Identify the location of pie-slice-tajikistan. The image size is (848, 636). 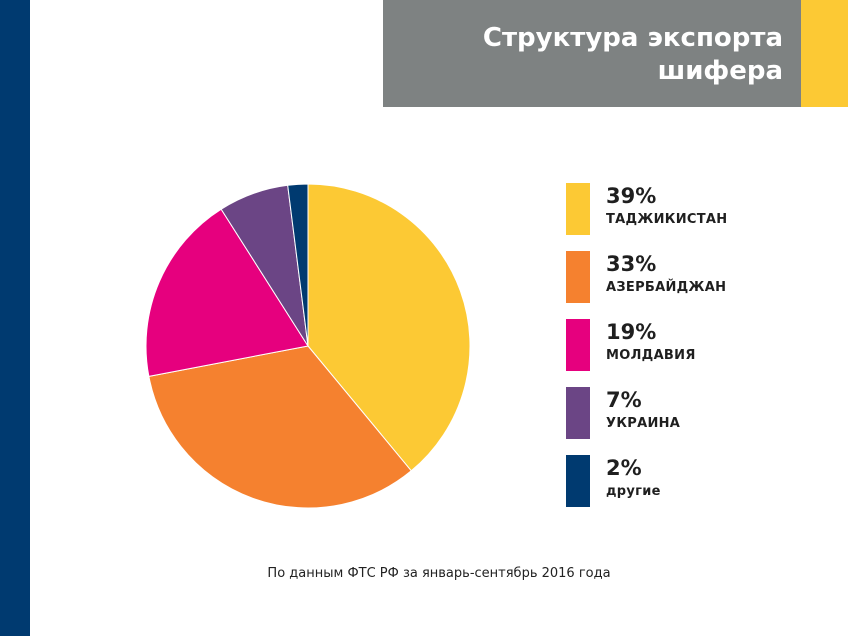
(389, 327).